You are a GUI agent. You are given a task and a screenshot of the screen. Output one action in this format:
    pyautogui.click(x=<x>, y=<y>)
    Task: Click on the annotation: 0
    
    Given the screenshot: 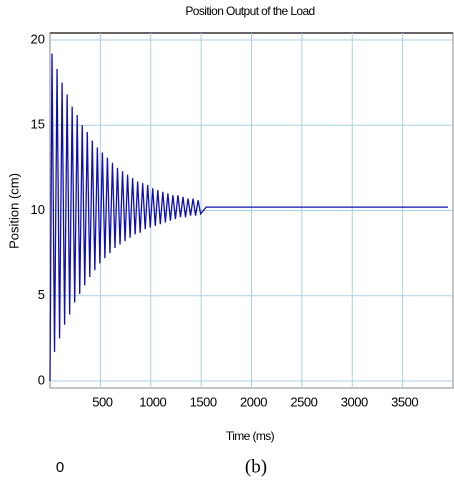 What is the action you would take?
    pyautogui.click(x=60, y=467)
    